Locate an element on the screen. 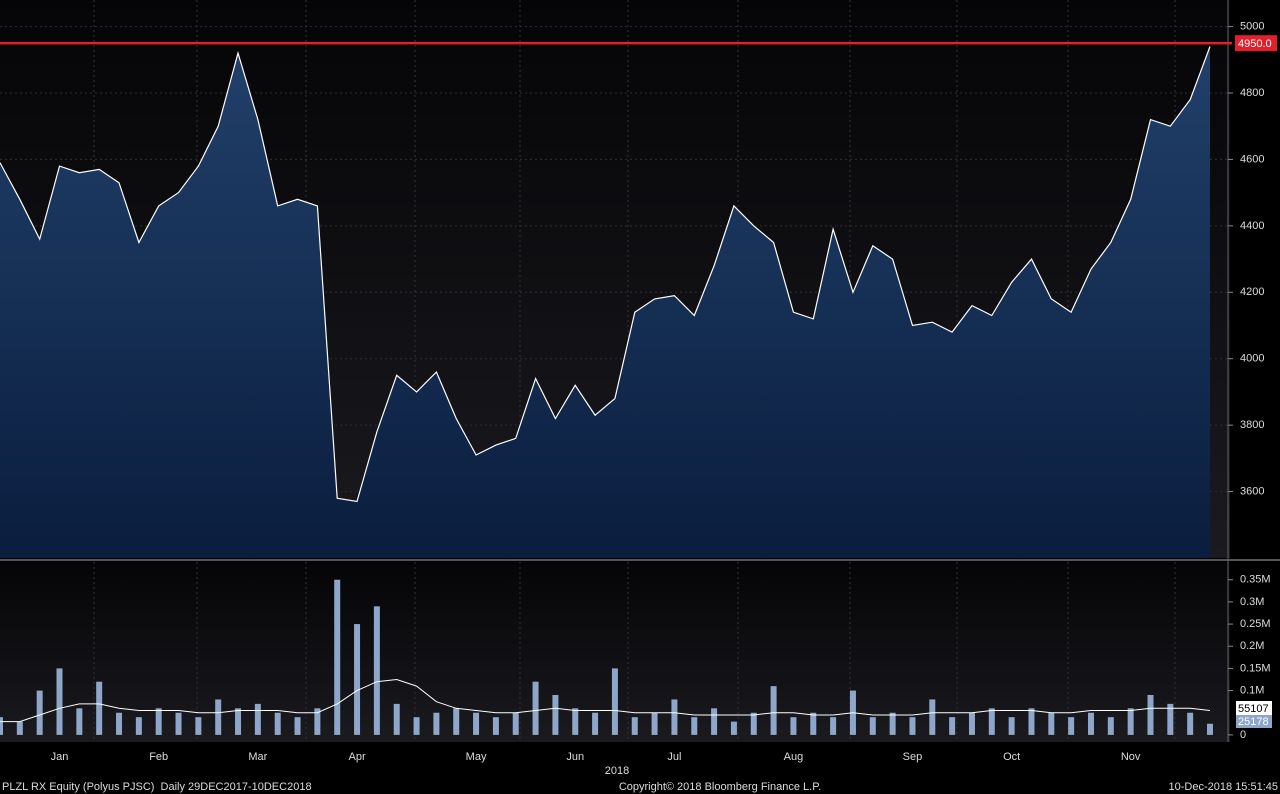 This screenshot has height=794, width=1280. y-tick-label: 0 is located at coordinates (1243, 735).